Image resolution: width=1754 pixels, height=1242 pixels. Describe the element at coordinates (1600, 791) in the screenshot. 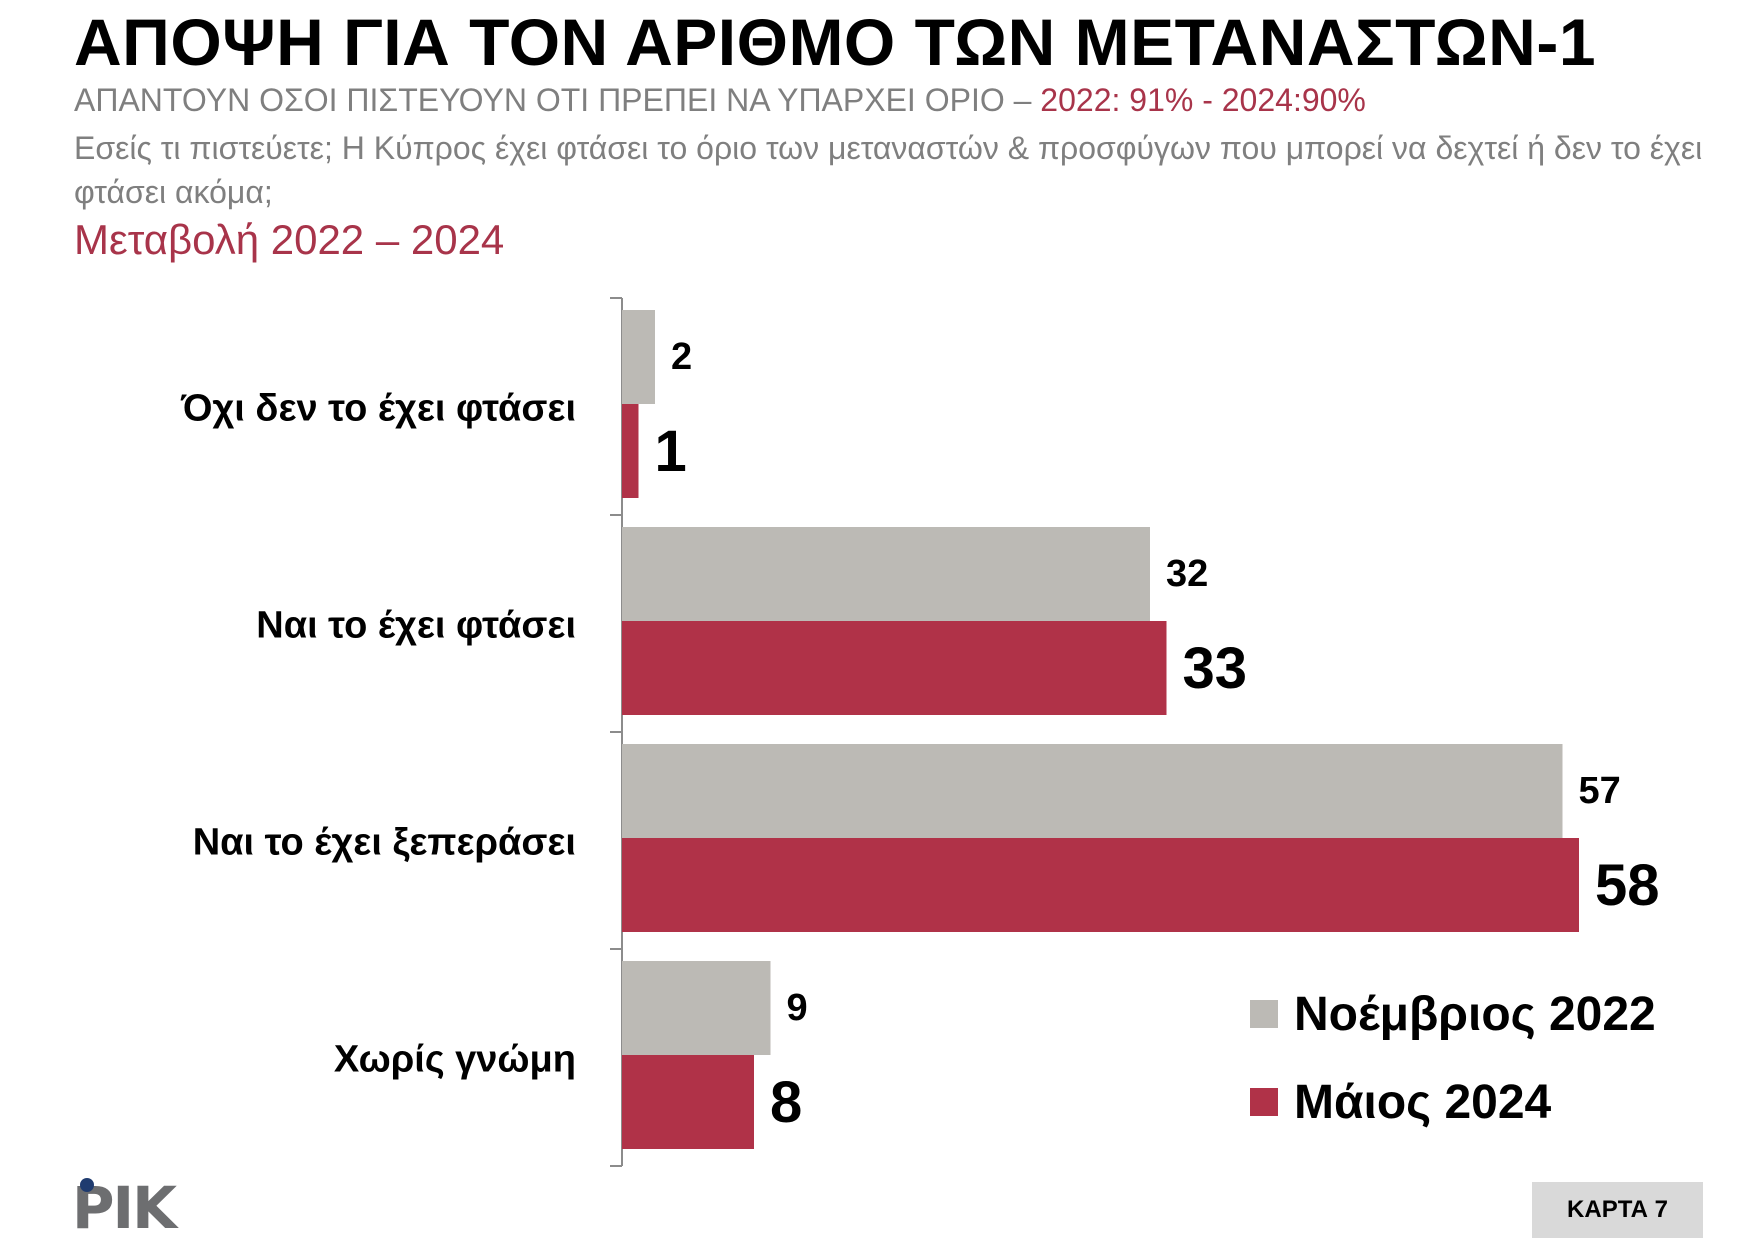

I see `data-label: 57` at that location.